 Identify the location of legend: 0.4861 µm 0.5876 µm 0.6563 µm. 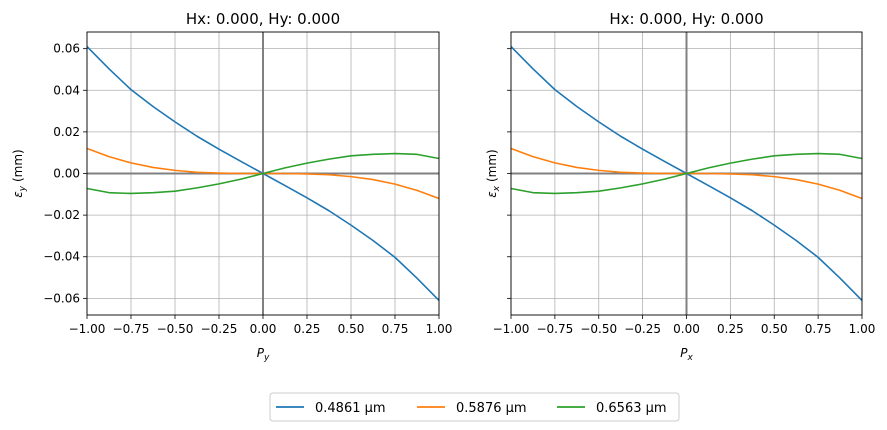
(474, 407).